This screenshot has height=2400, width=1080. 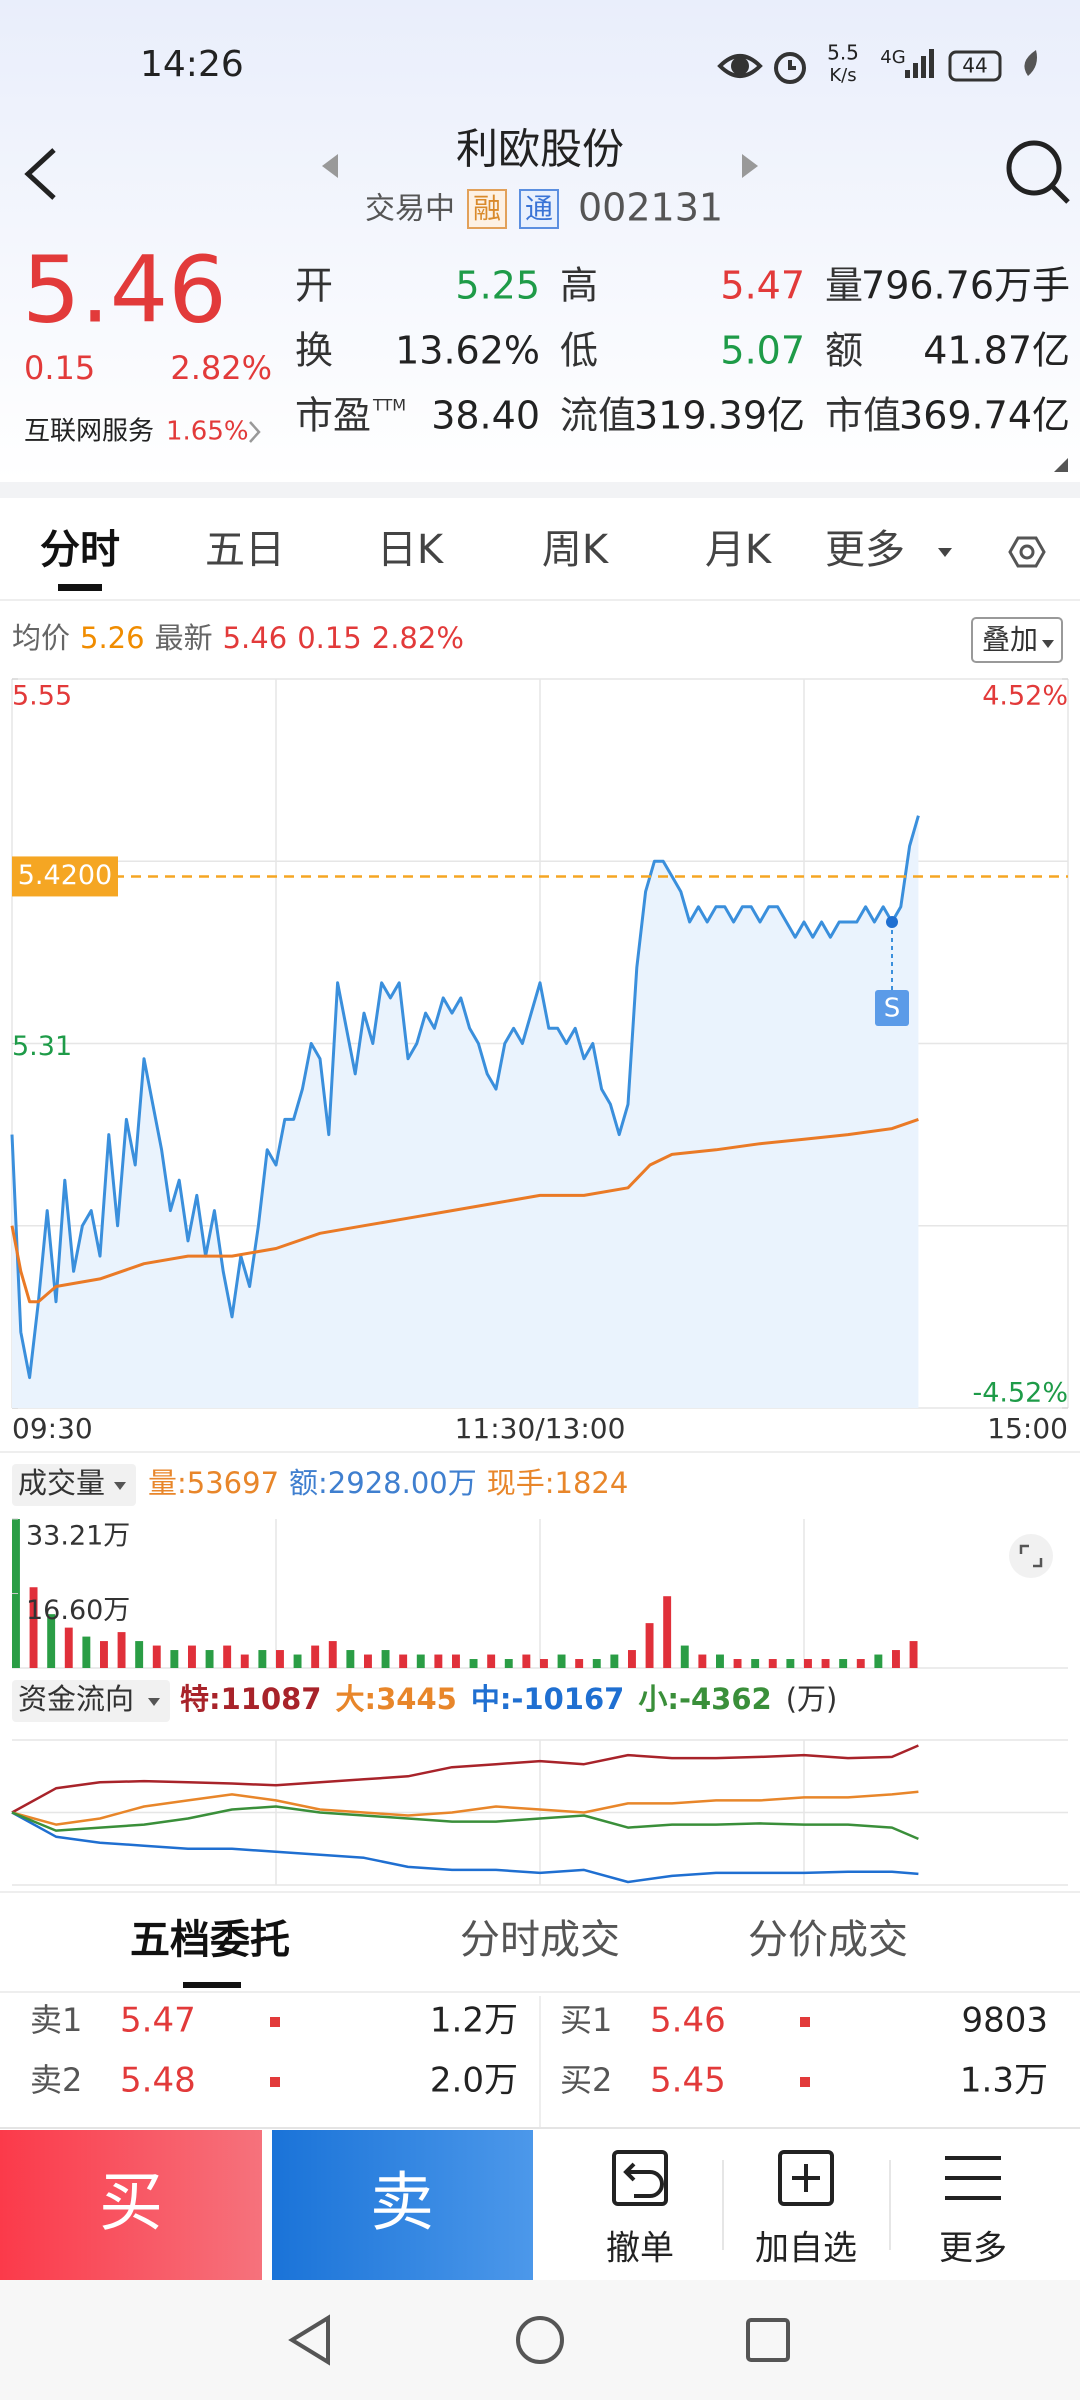 What do you see at coordinates (213, 1483) in the screenshot?
I see `volume-stat: 量:53697` at bounding box center [213, 1483].